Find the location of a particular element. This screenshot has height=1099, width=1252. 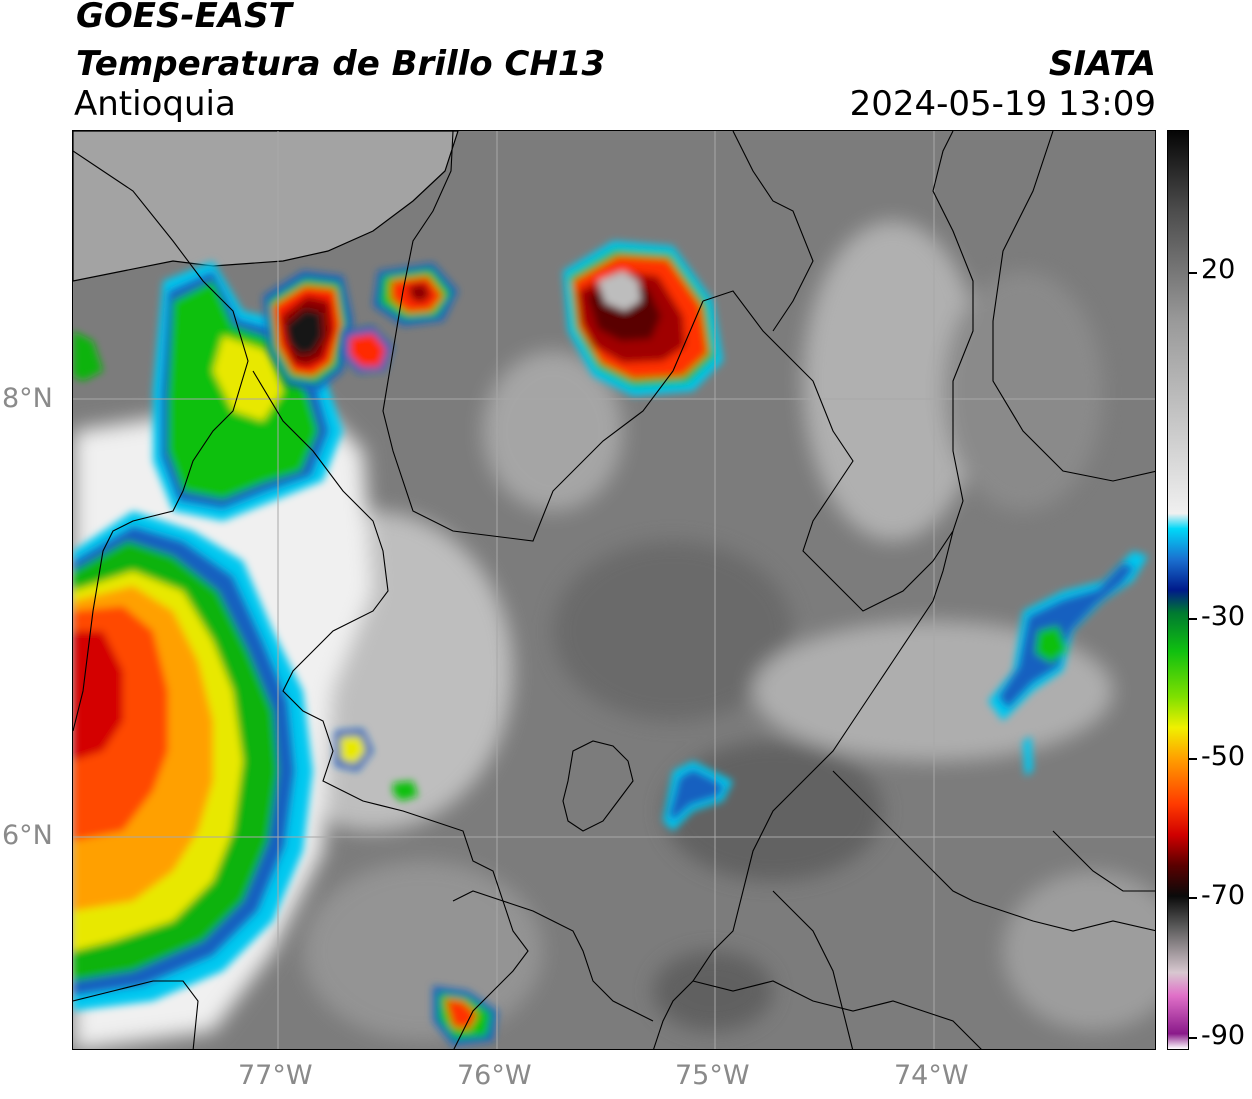

colorbar-label-minus50: -50 is located at coordinates (1223, 756).